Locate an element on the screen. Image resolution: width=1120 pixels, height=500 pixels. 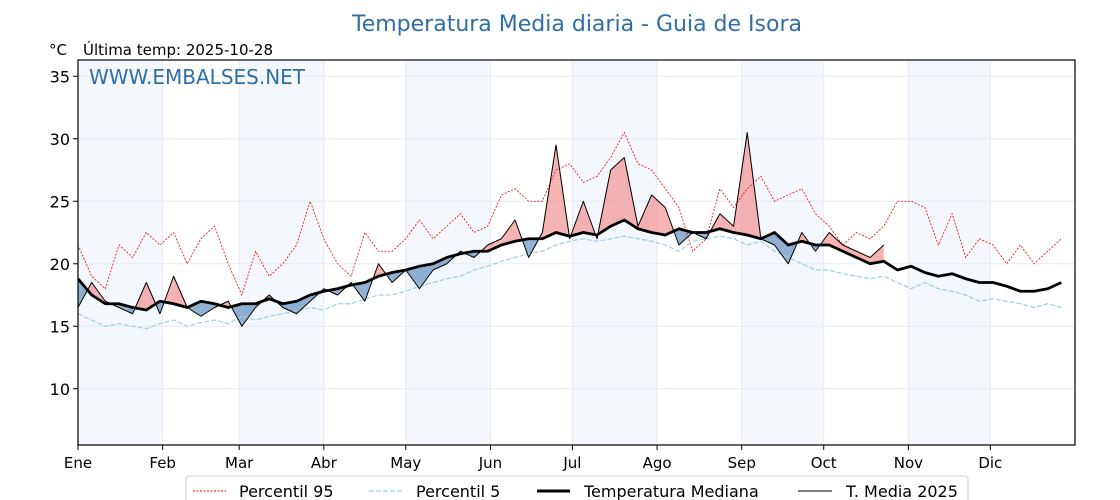
chart-title: Temperatura Media diaria - Guia de Isora is located at coordinates (576, 24).